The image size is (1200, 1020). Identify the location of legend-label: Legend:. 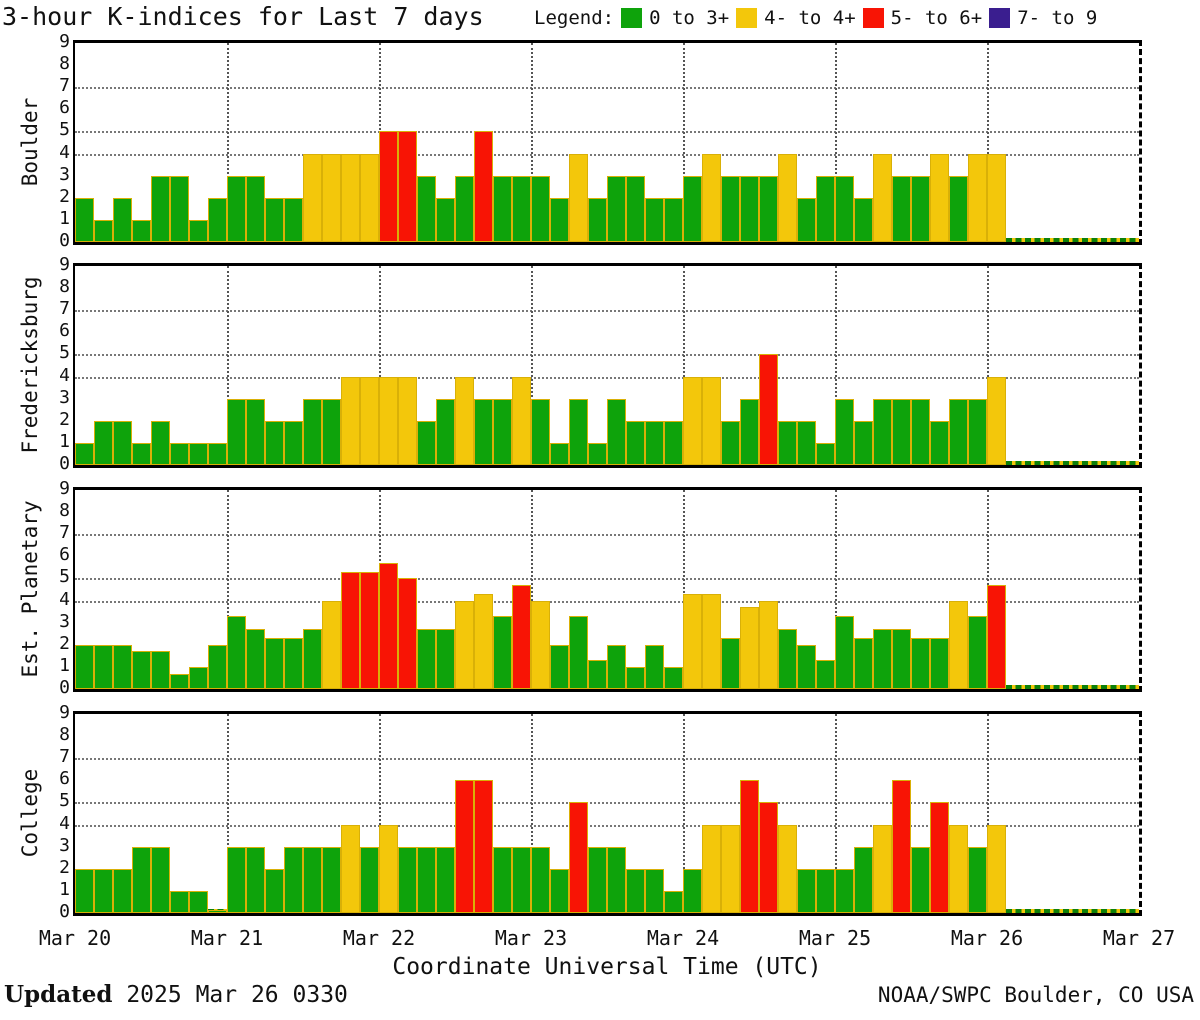
(574, 18).